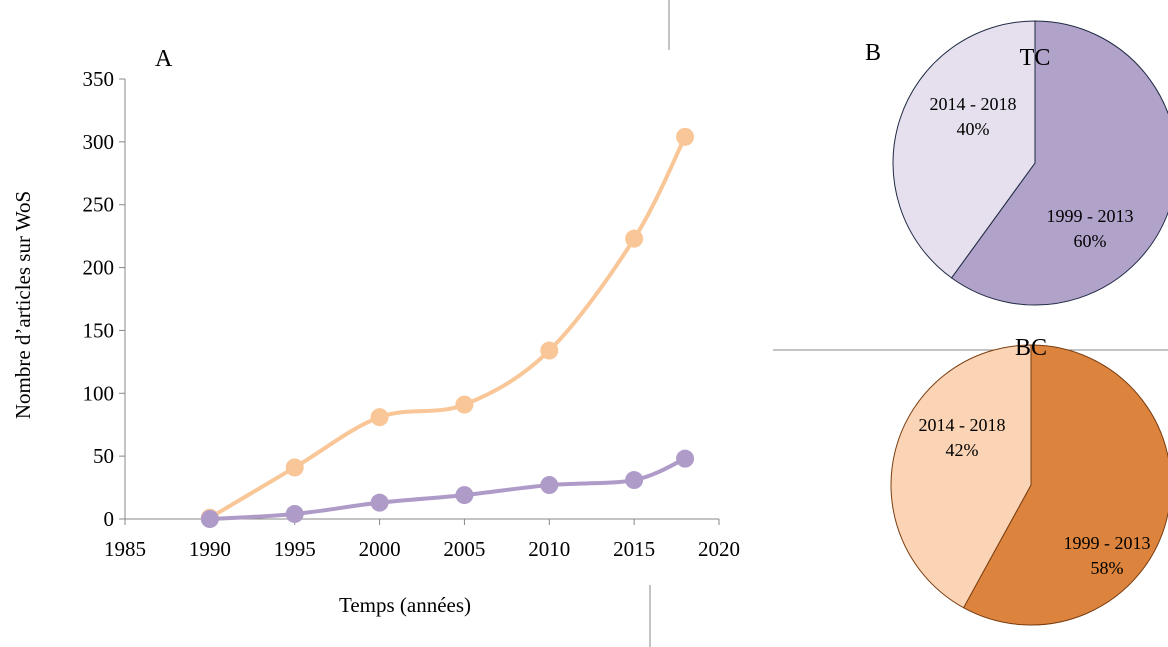  What do you see at coordinates (962, 425) in the screenshot?
I see `slice-label-bc-2014-2018: 2014 - 2018` at bounding box center [962, 425].